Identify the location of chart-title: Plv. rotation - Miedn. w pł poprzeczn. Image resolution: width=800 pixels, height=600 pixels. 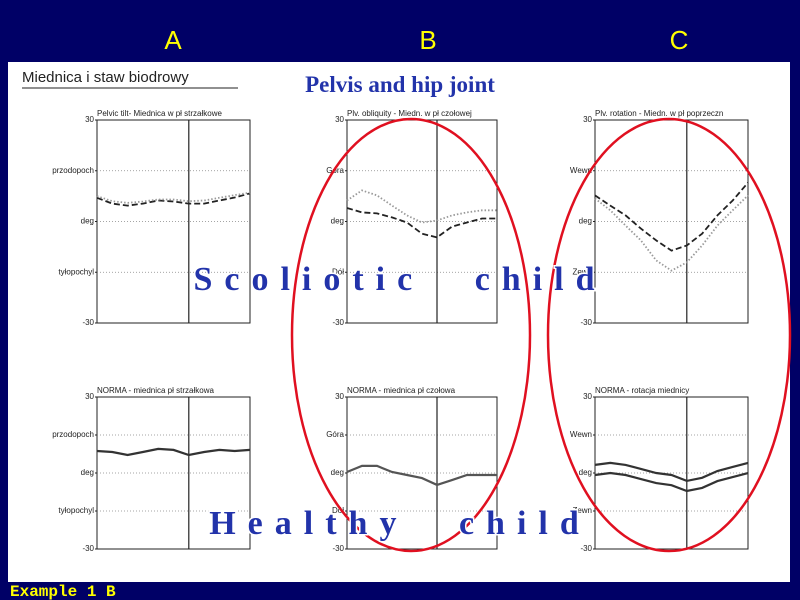
(659, 113).